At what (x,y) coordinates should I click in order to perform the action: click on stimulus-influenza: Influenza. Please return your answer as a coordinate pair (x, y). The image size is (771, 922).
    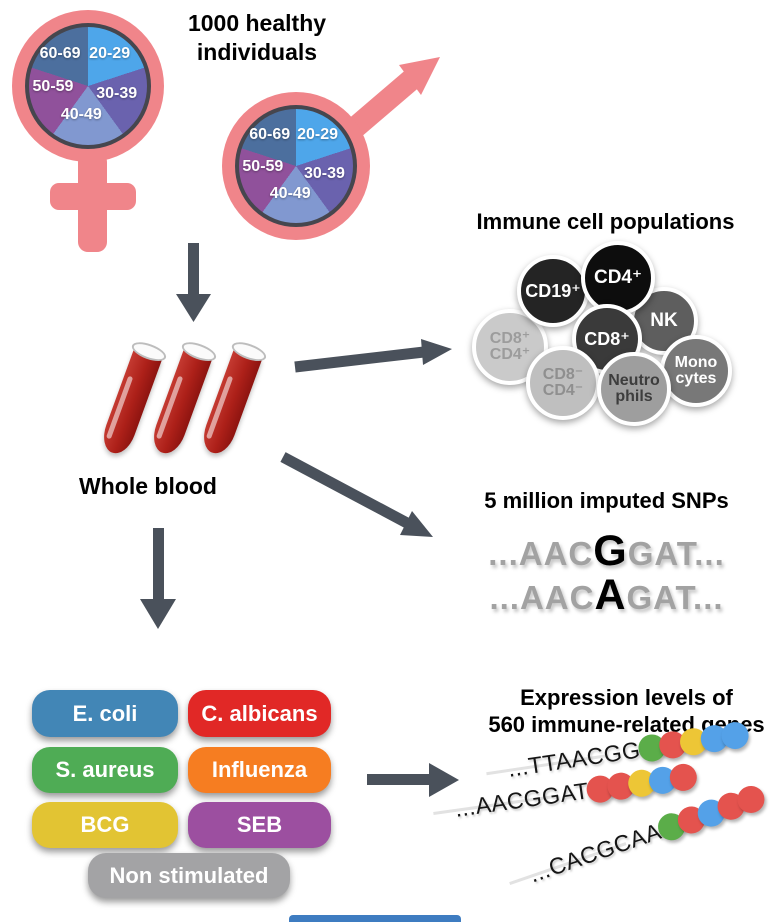
    Looking at the image, I should click on (259, 770).